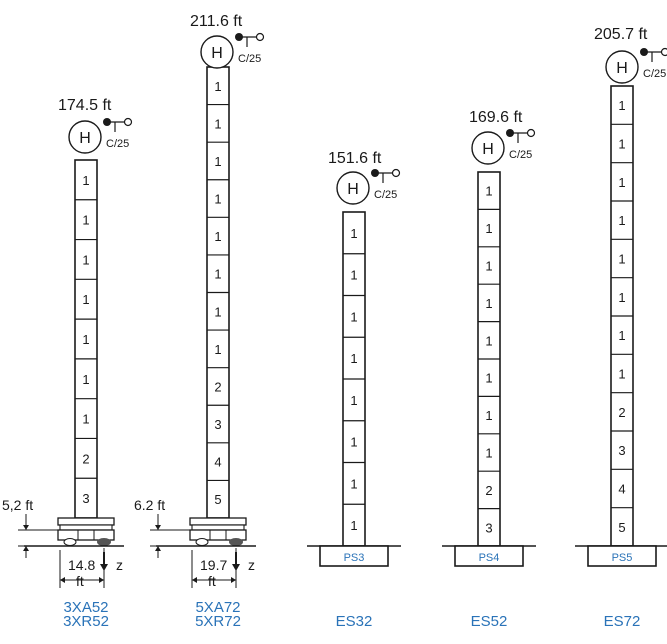  I want to click on pad-label: PS3, so click(354, 558).